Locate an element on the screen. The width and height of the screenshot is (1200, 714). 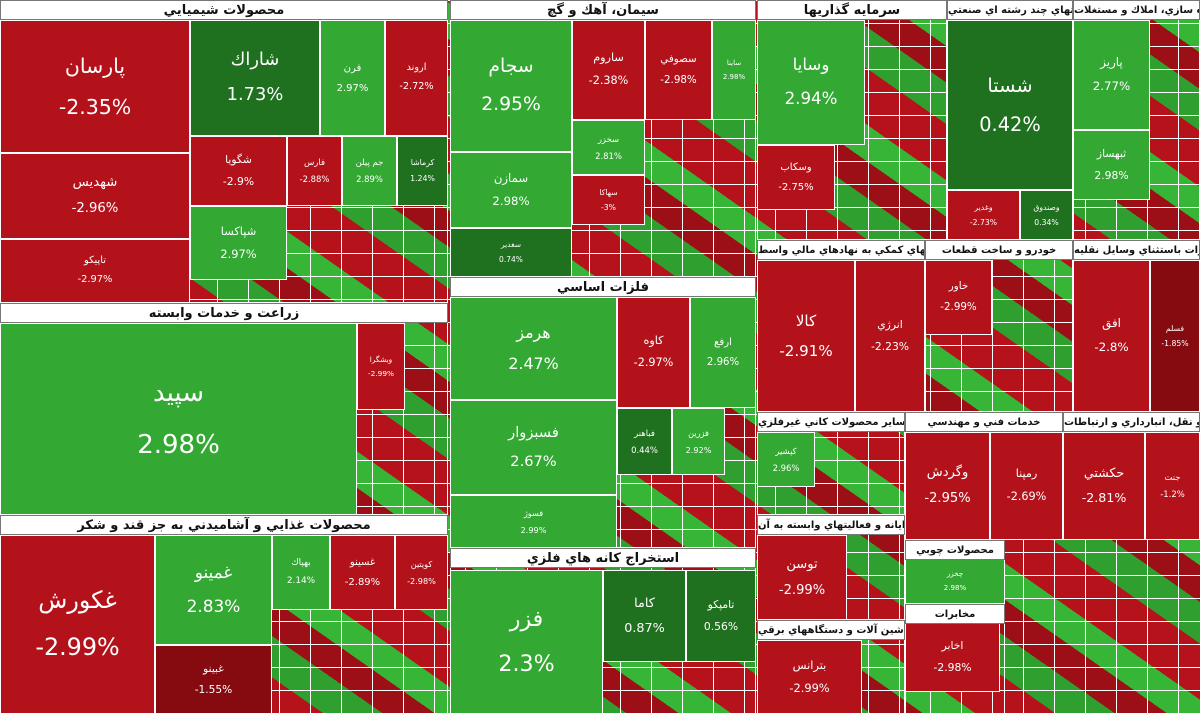
stock-change: -2.35% is located at coordinates (95, 106).